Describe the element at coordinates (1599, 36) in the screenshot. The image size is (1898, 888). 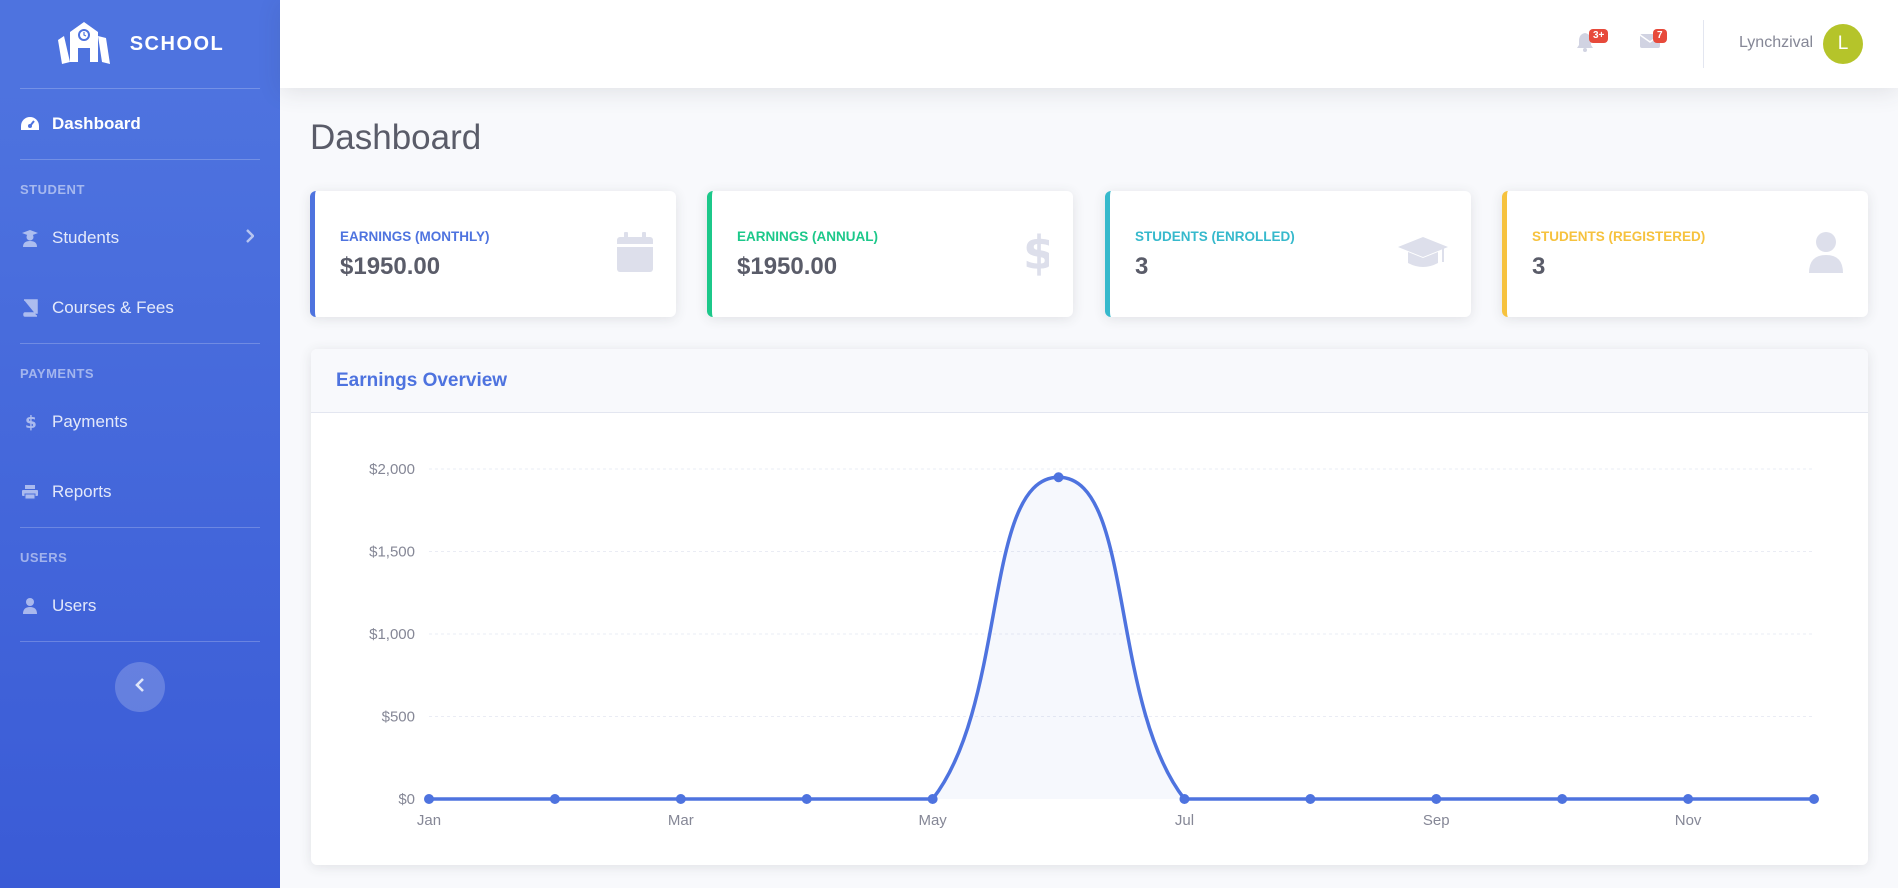
I see `alerts-badge: 3+` at that location.